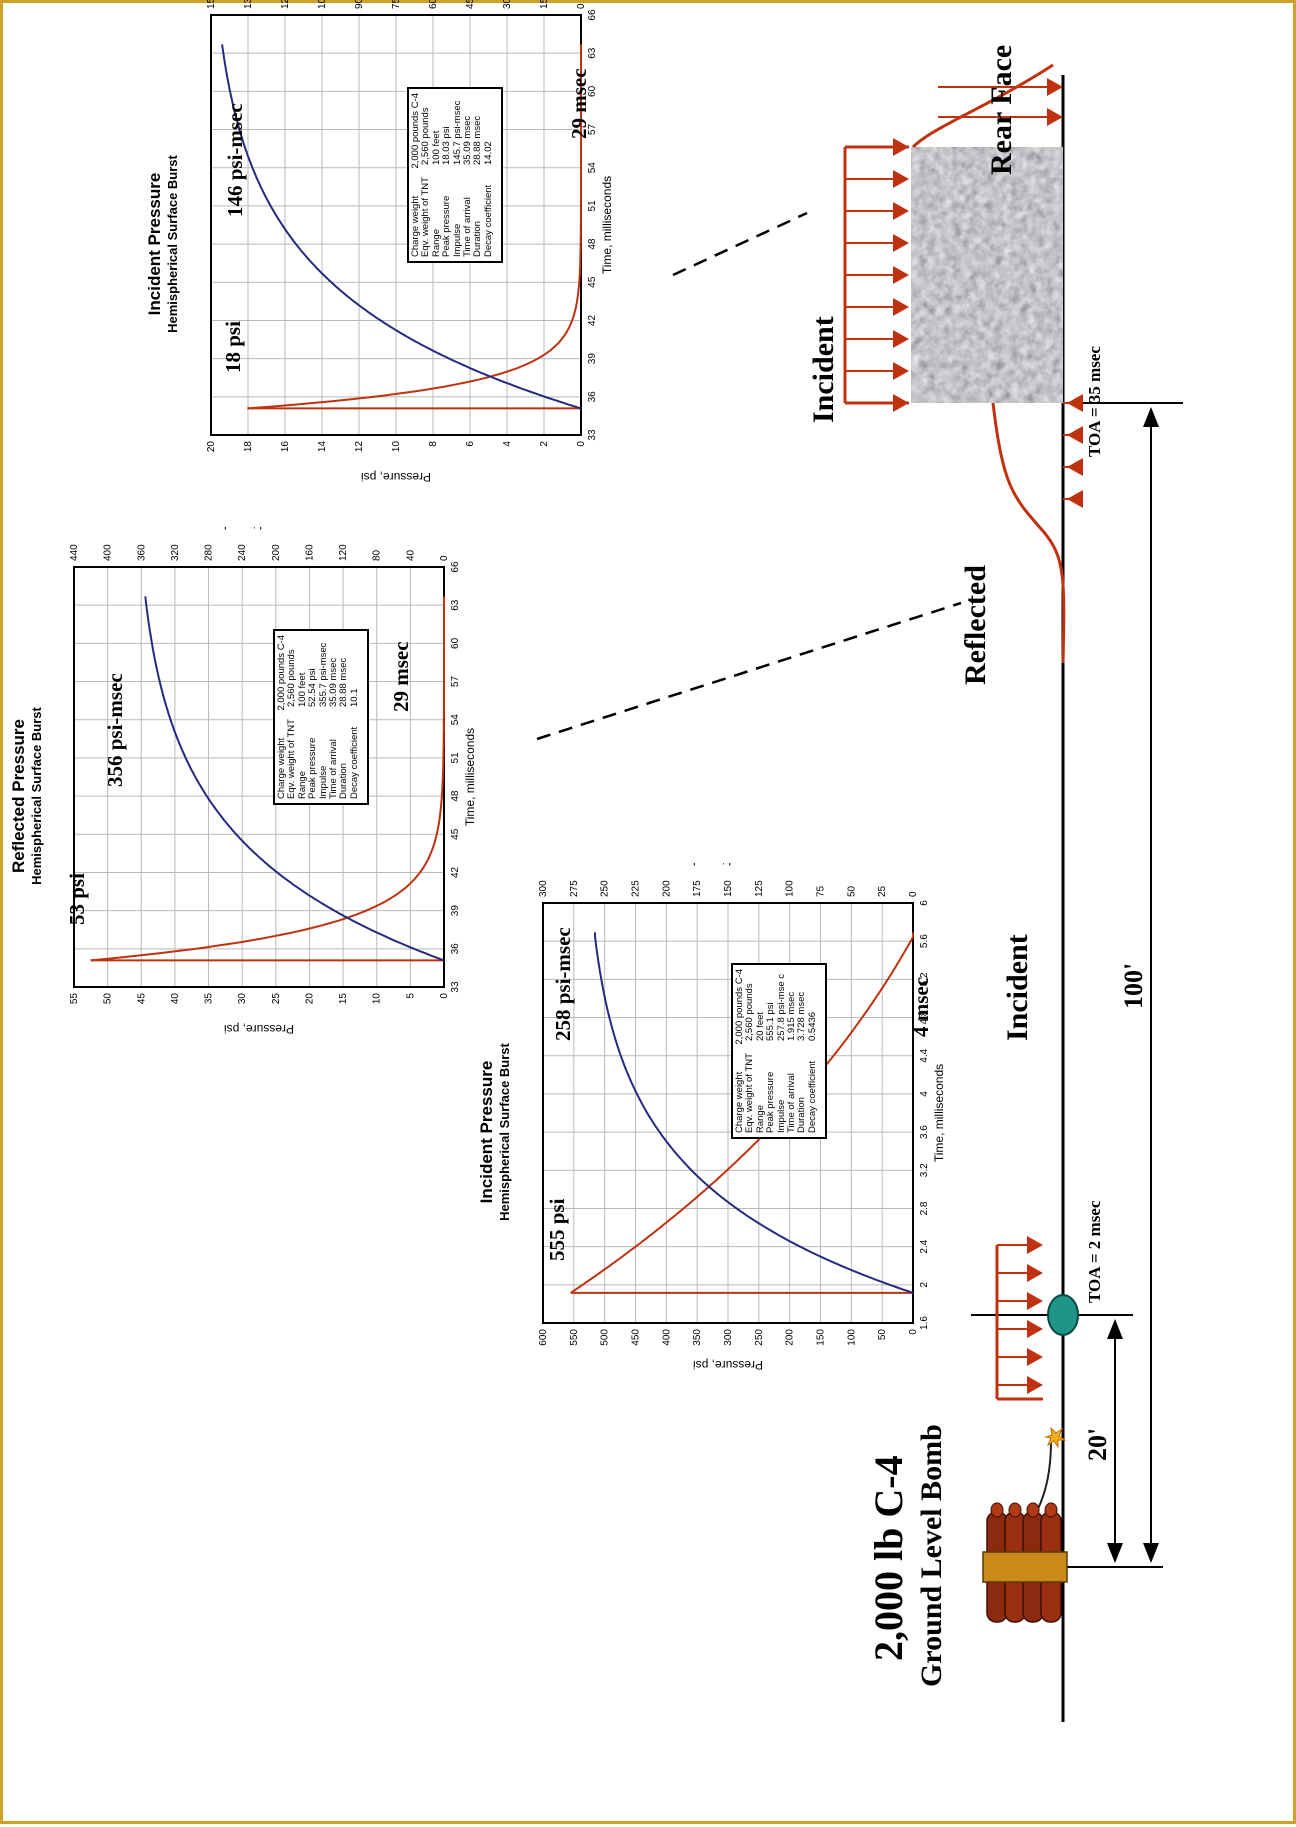  Describe the element at coordinates (697, 888) in the screenshot. I see `y-tick-label-right: 175` at that location.